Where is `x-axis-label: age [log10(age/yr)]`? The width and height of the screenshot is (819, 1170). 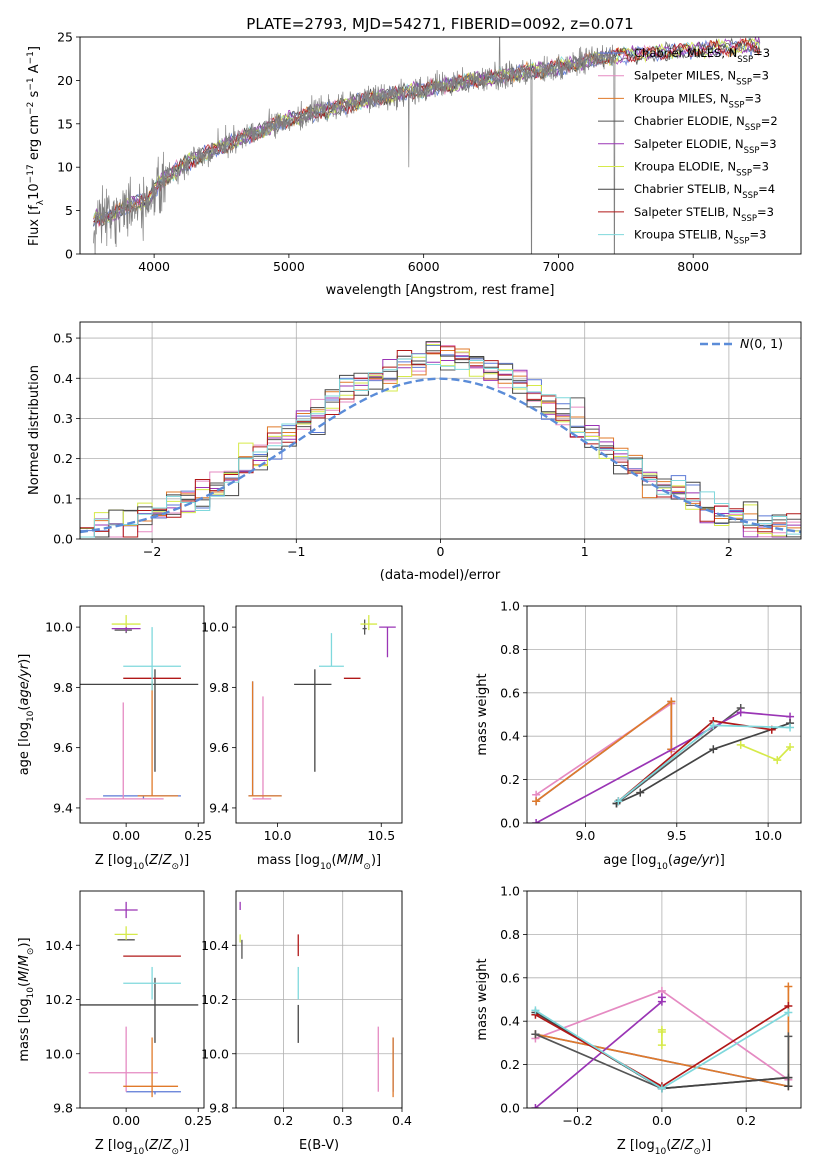
x-axis-label: age [log10(age/yr)] is located at coordinates (664, 862).